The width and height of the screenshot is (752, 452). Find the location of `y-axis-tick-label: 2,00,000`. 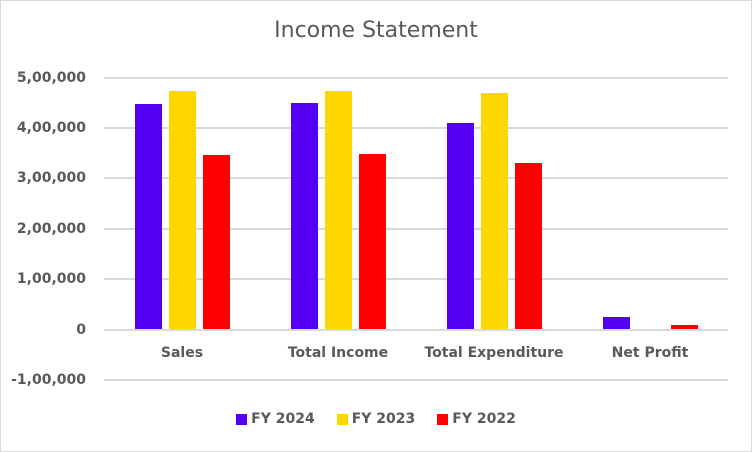

y-axis-tick-label: 2,00,000 is located at coordinates (51, 228).